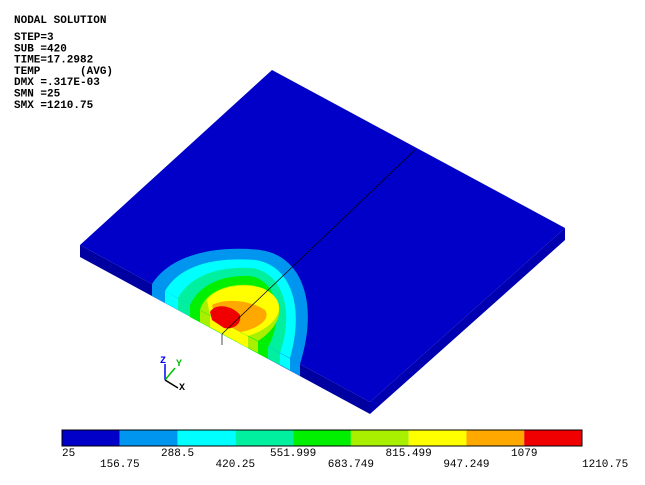  What do you see at coordinates (182, 388) in the screenshot?
I see `x-label: X` at bounding box center [182, 388].